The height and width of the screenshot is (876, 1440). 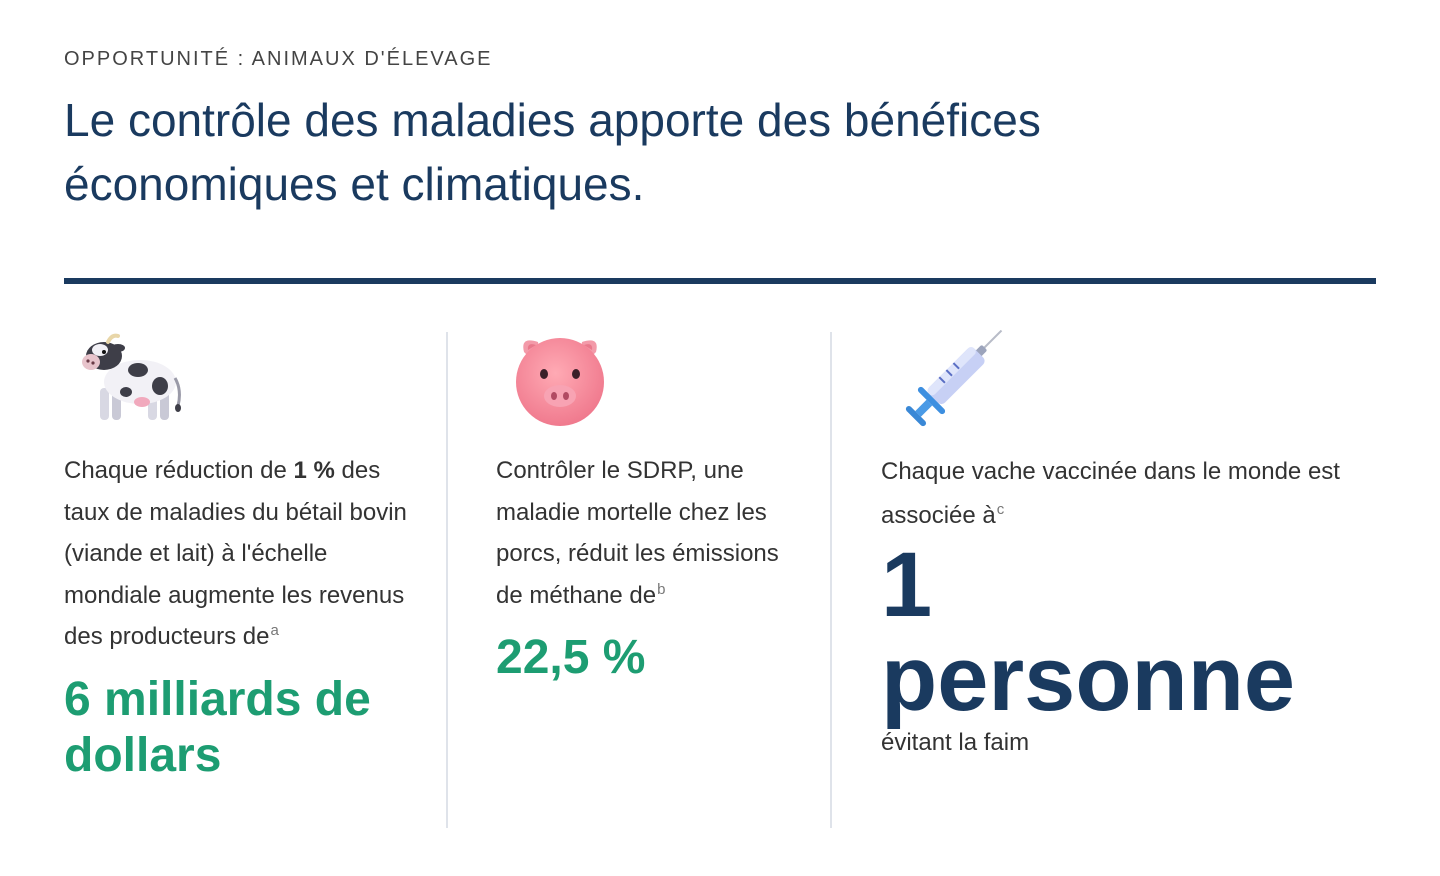 I want to click on footnote-marker-c: c, so click(x=1000, y=509).